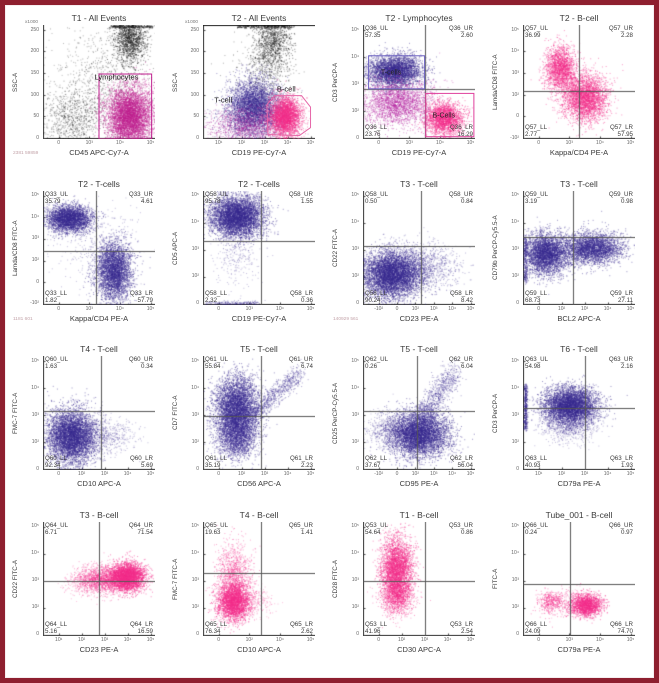 This screenshot has height=683, width=659. What do you see at coordinates (141, 363) in the screenshot?
I see `quadrant-label-ur: Q60_UR 0.34` at bounding box center [141, 363].